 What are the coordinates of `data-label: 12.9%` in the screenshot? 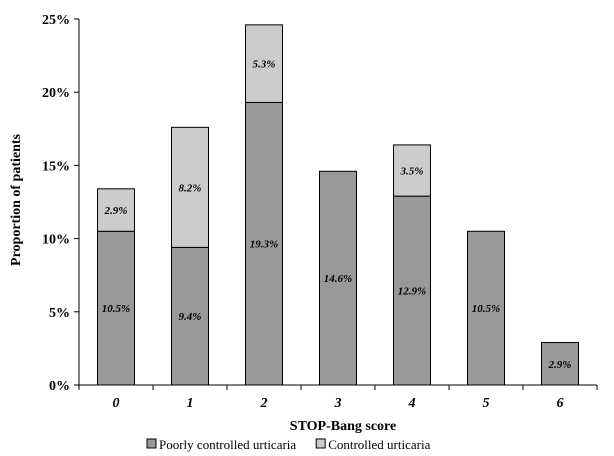 It's located at (412, 292).